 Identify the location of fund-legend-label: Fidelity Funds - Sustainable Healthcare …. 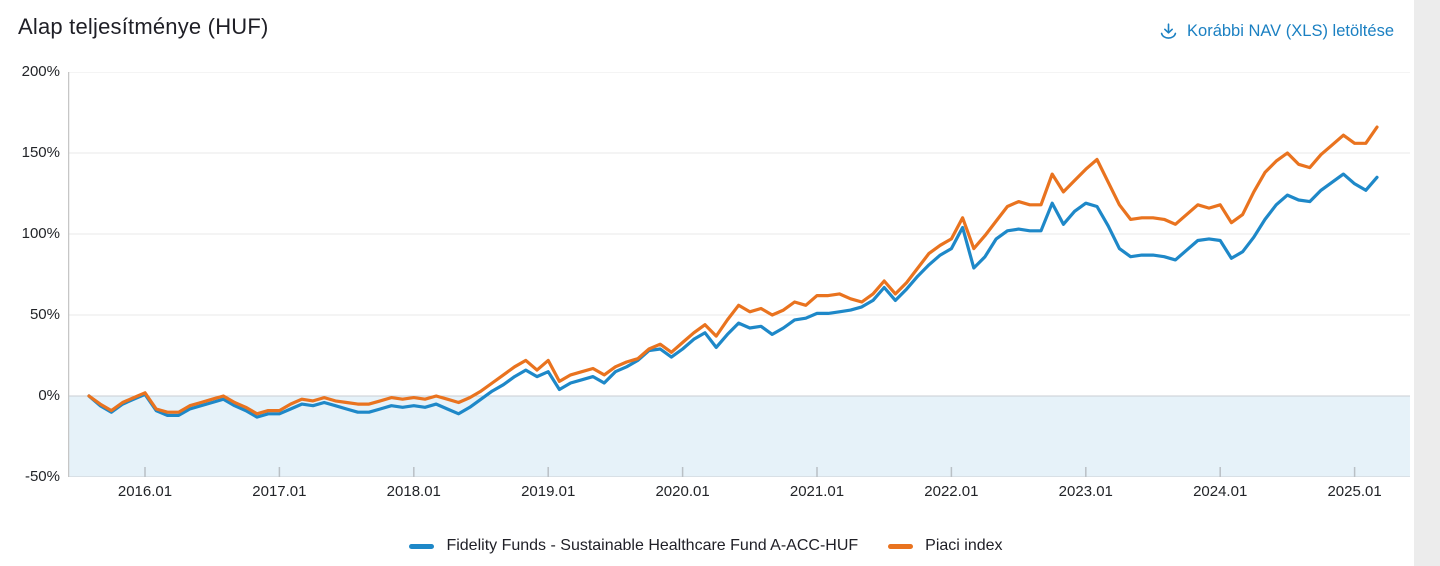
(652, 545).